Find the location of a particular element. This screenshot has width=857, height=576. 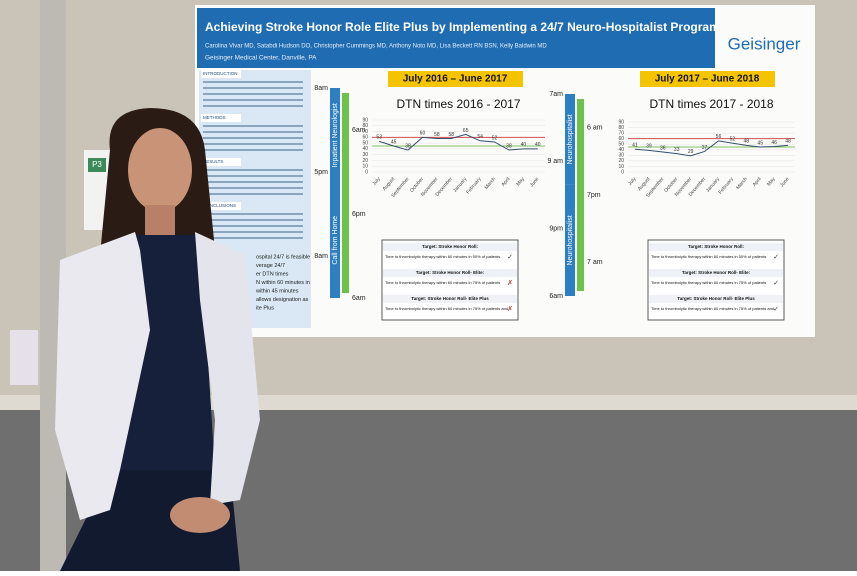

poster-affiliation: Geisinger Medical Center, Danville, PA is located at coordinates (261, 58).